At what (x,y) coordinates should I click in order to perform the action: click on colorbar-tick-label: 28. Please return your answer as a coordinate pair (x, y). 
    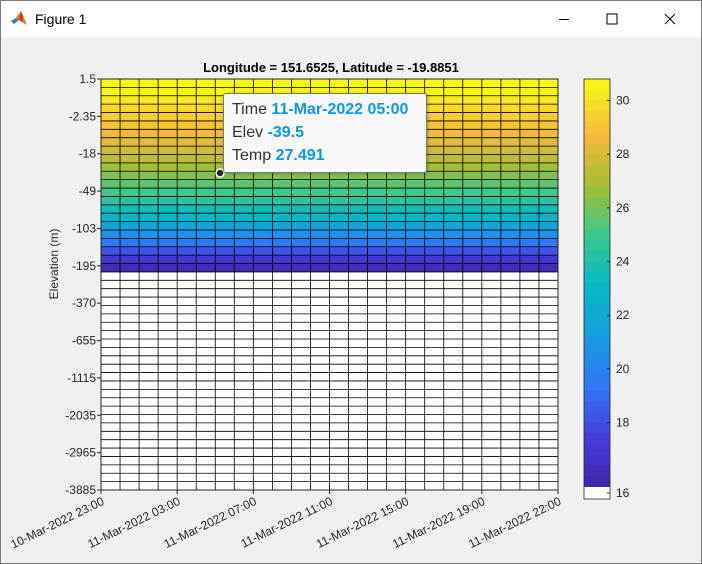
    Looking at the image, I should click on (623, 154).